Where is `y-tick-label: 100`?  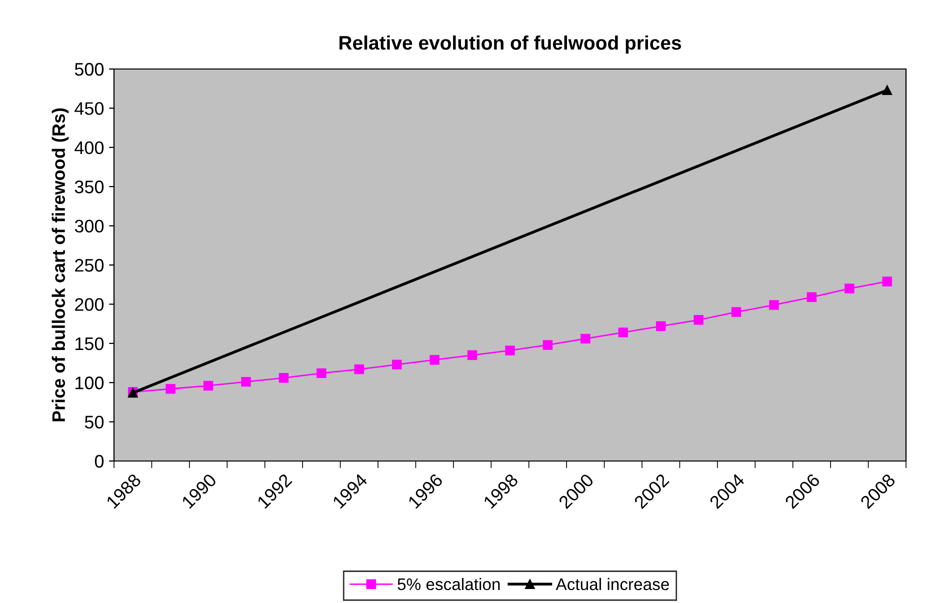
y-tick-label: 100 is located at coordinates (90, 383).